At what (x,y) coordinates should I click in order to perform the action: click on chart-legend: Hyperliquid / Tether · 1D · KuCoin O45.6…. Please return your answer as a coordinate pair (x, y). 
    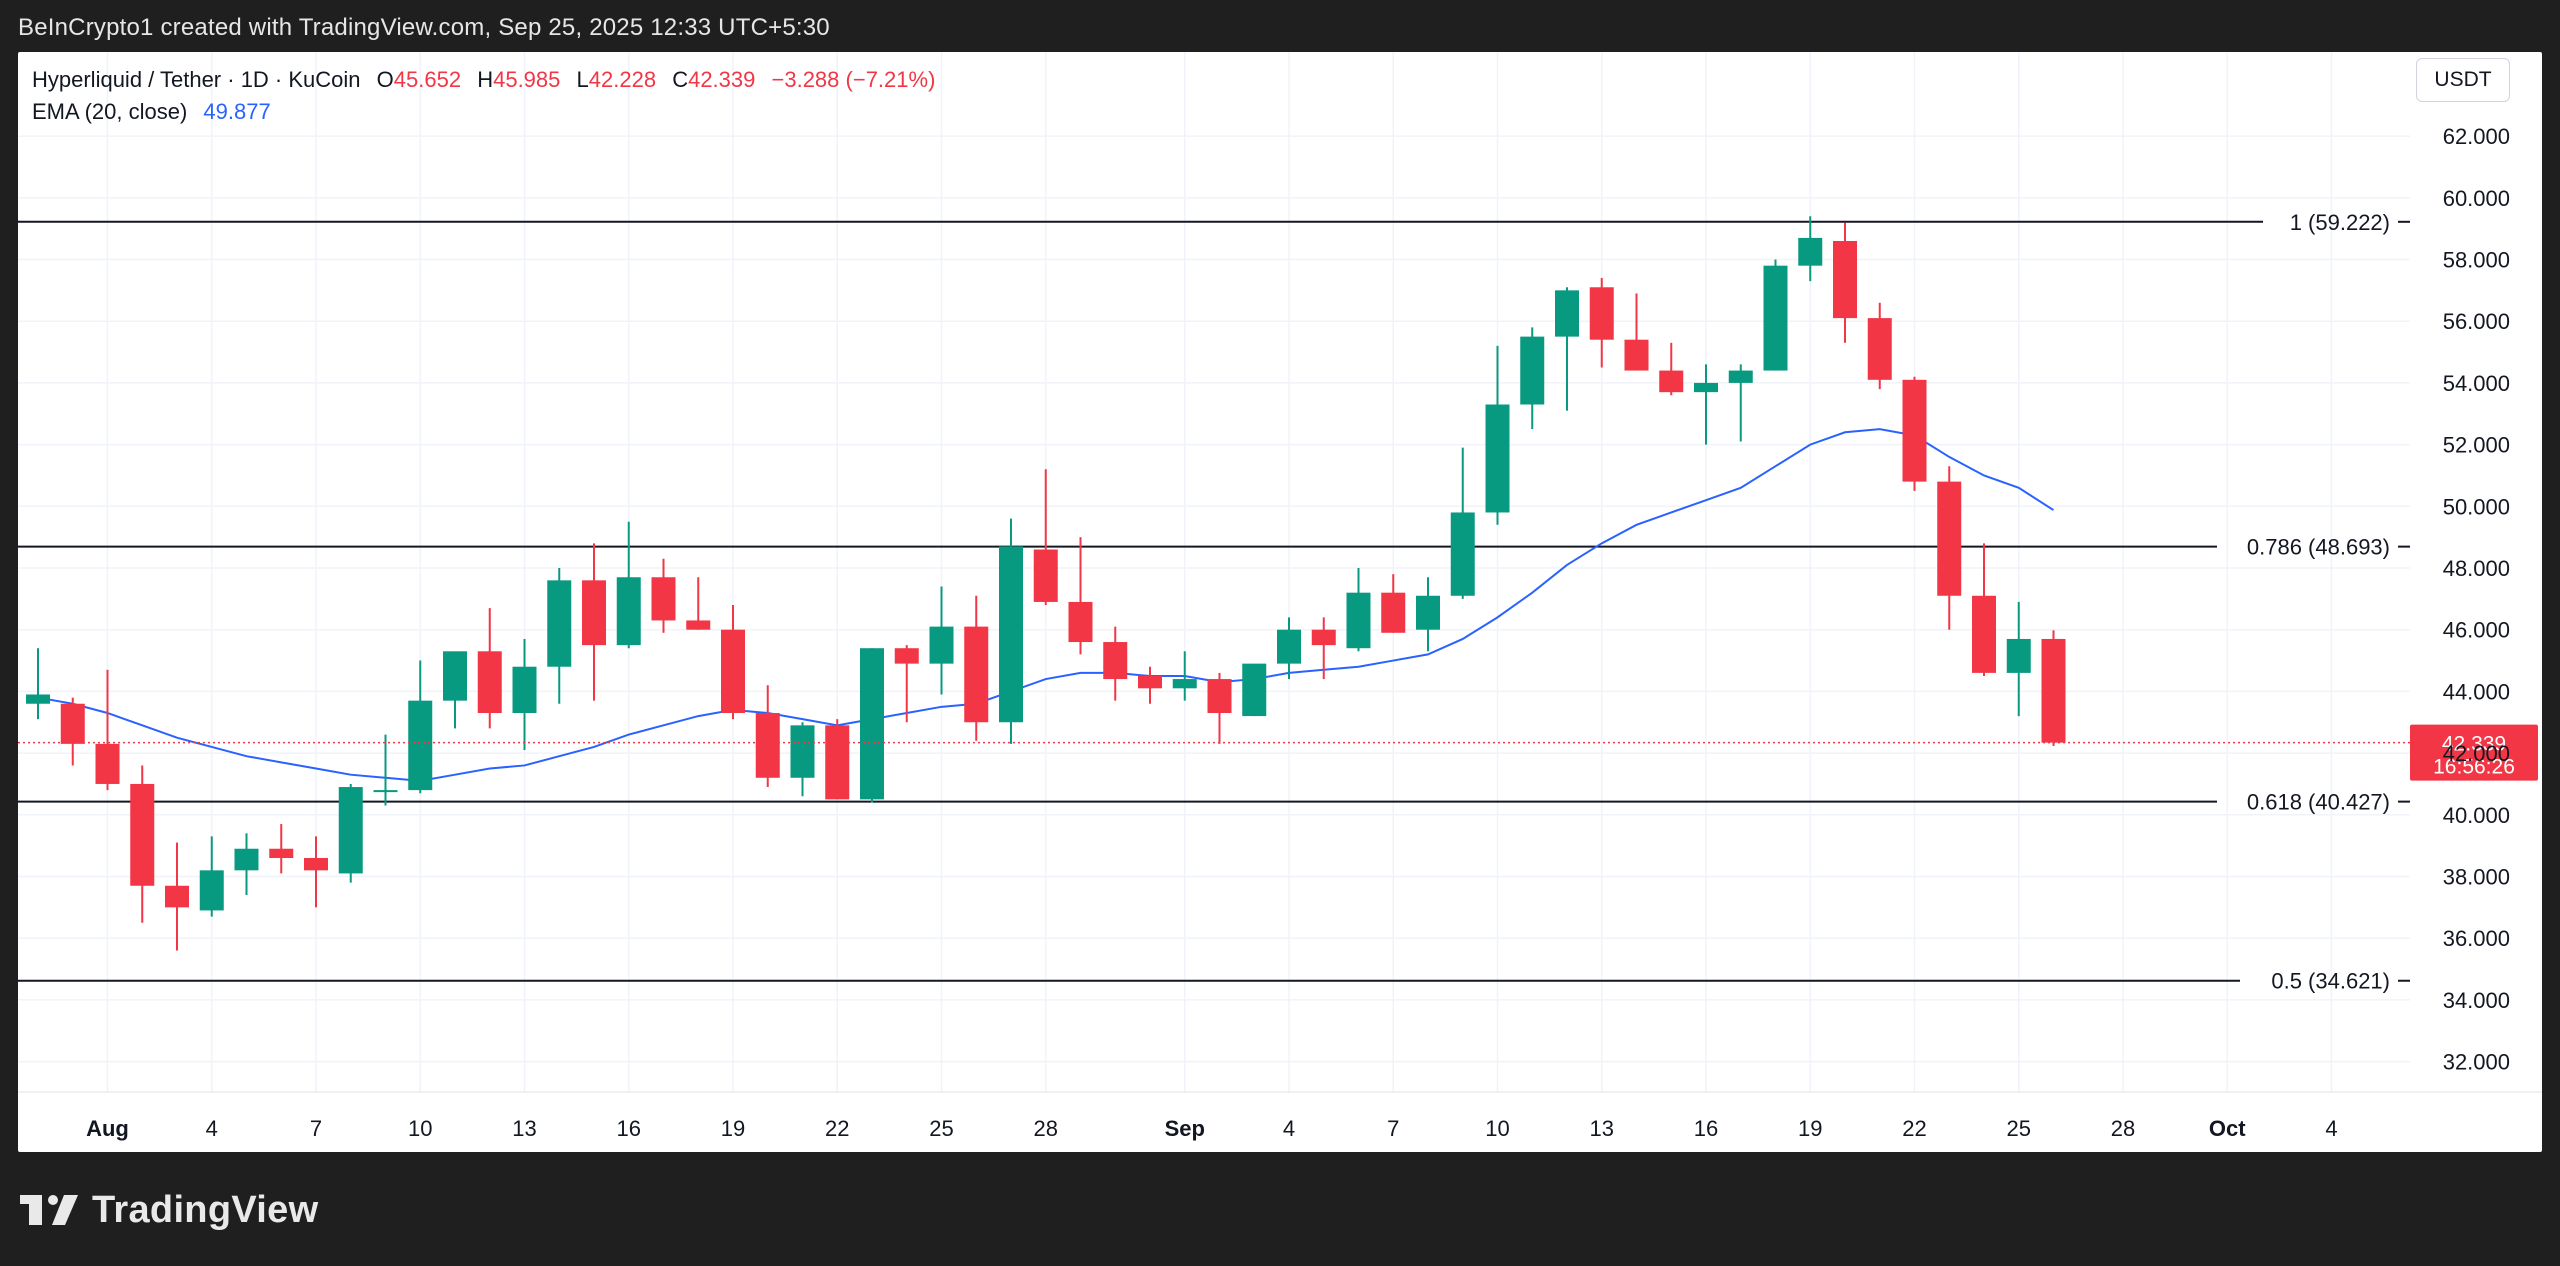
    Looking at the image, I should click on (483, 96).